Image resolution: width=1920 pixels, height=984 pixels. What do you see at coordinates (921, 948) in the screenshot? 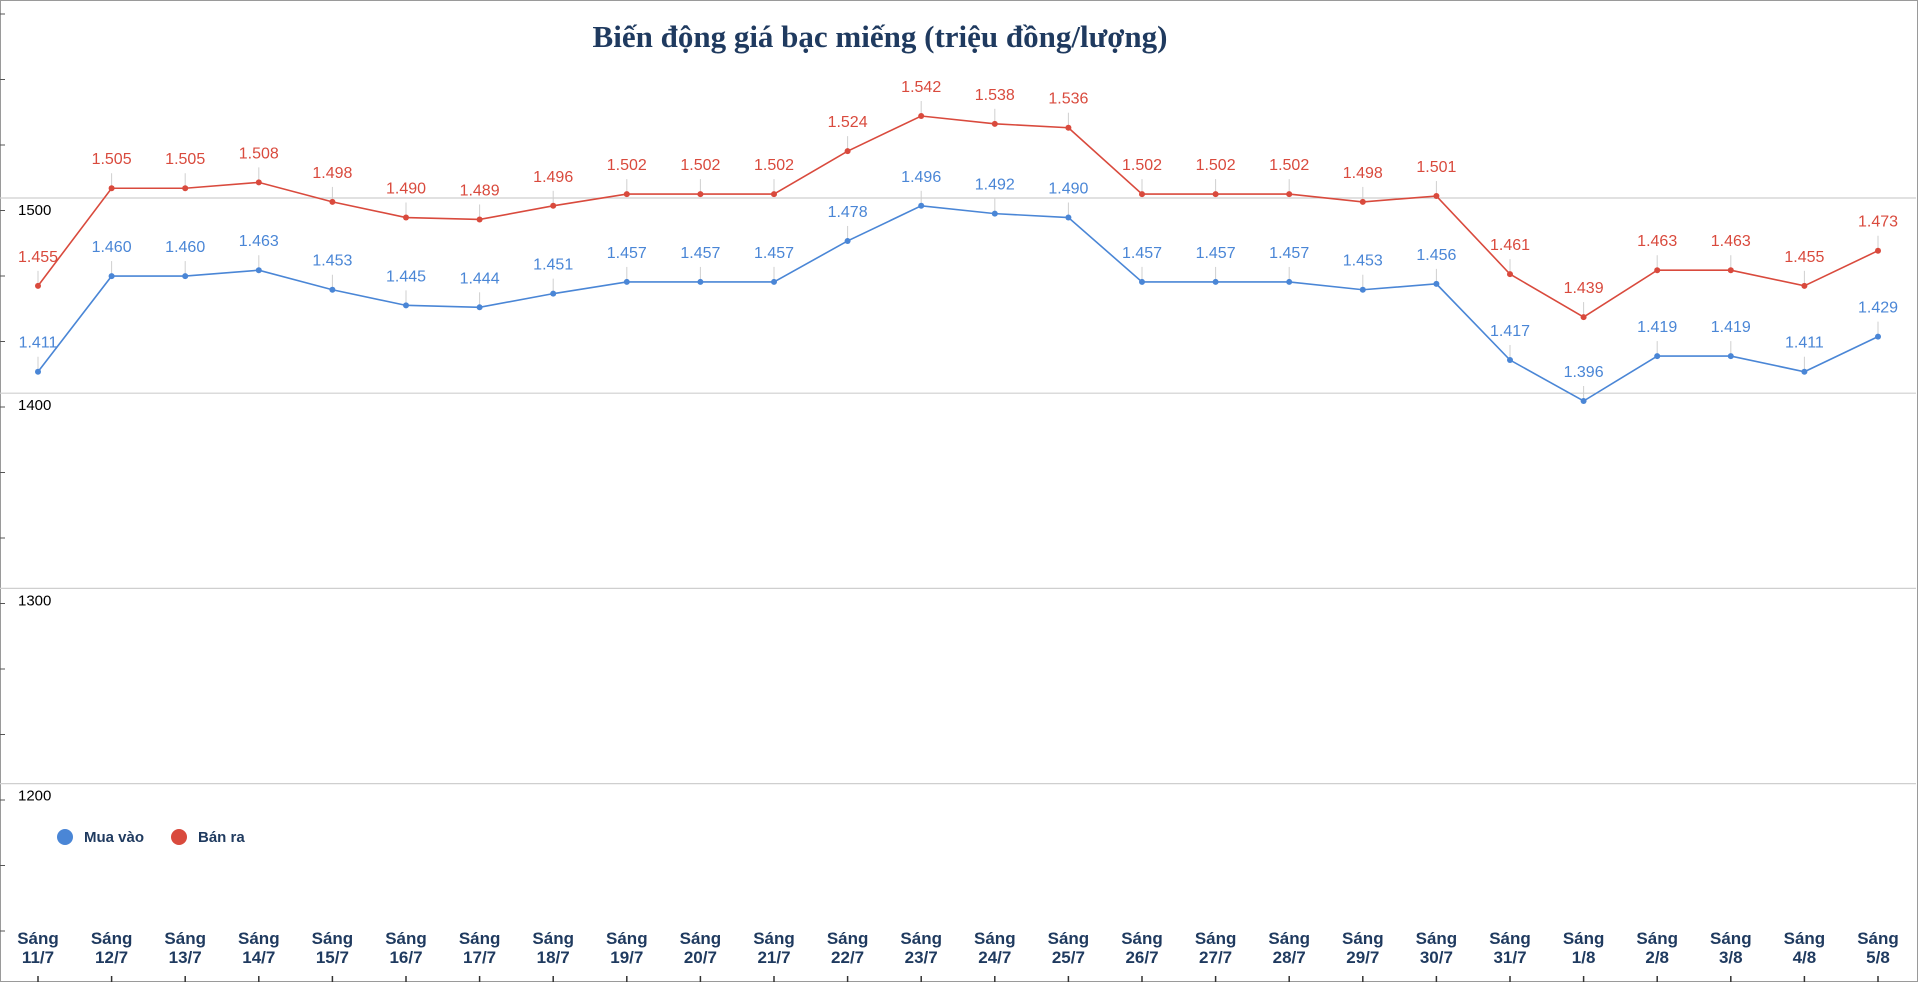
I see `x-tick-label: Sáng 23/7` at bounding box center [921, 948].